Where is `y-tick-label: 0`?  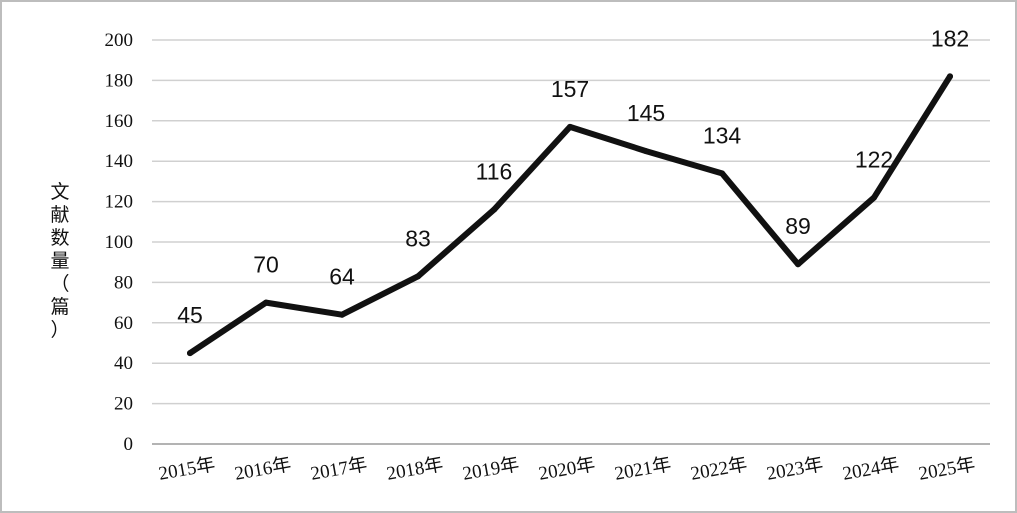
y-tick-label: 0 is located at coordinates (129, 444).